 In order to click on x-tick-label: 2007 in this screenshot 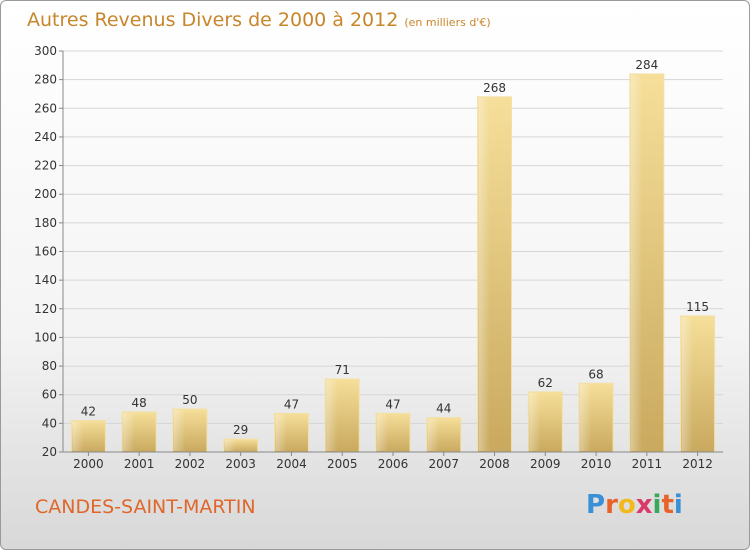, I will do `click(443, 464)`.